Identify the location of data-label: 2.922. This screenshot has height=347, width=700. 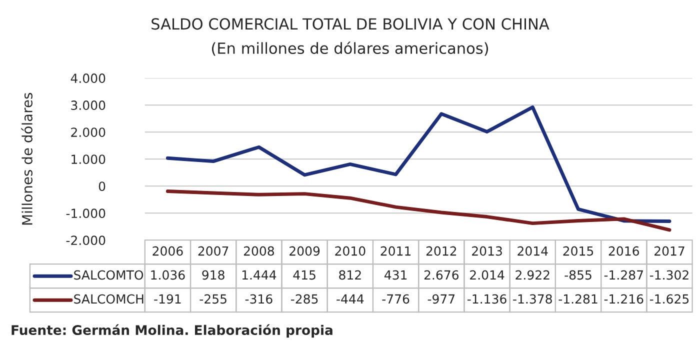
(533, 275).